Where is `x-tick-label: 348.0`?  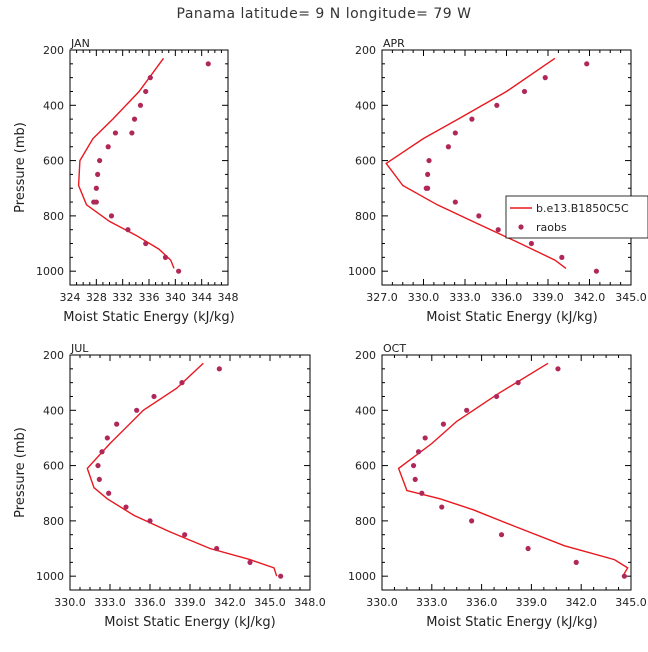
x-tick-label: 348.0 is located at coordinates (310, 602).